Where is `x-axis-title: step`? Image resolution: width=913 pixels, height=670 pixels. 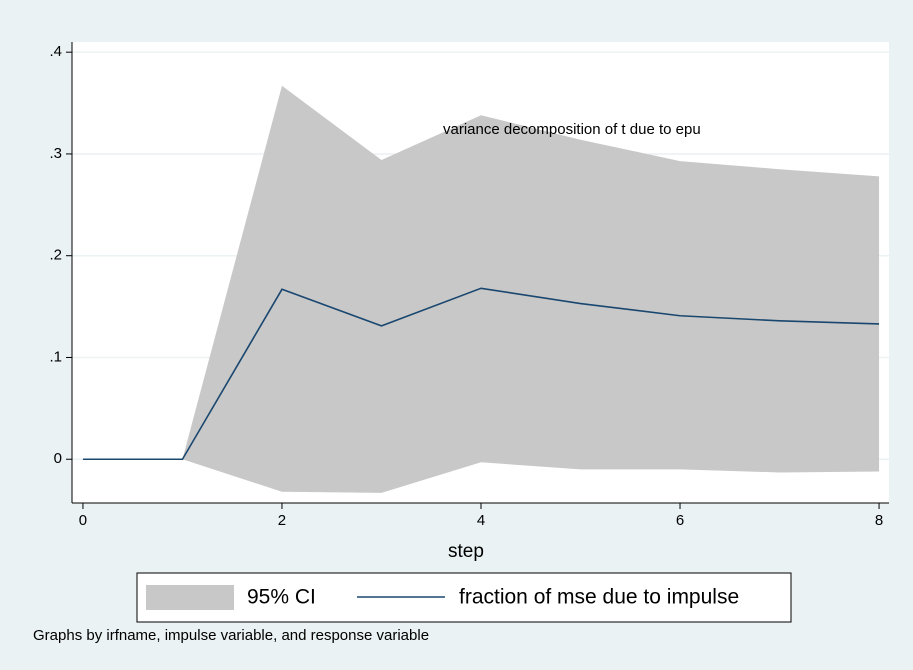
x-axis-title: step is located at coordinates (466, 551).